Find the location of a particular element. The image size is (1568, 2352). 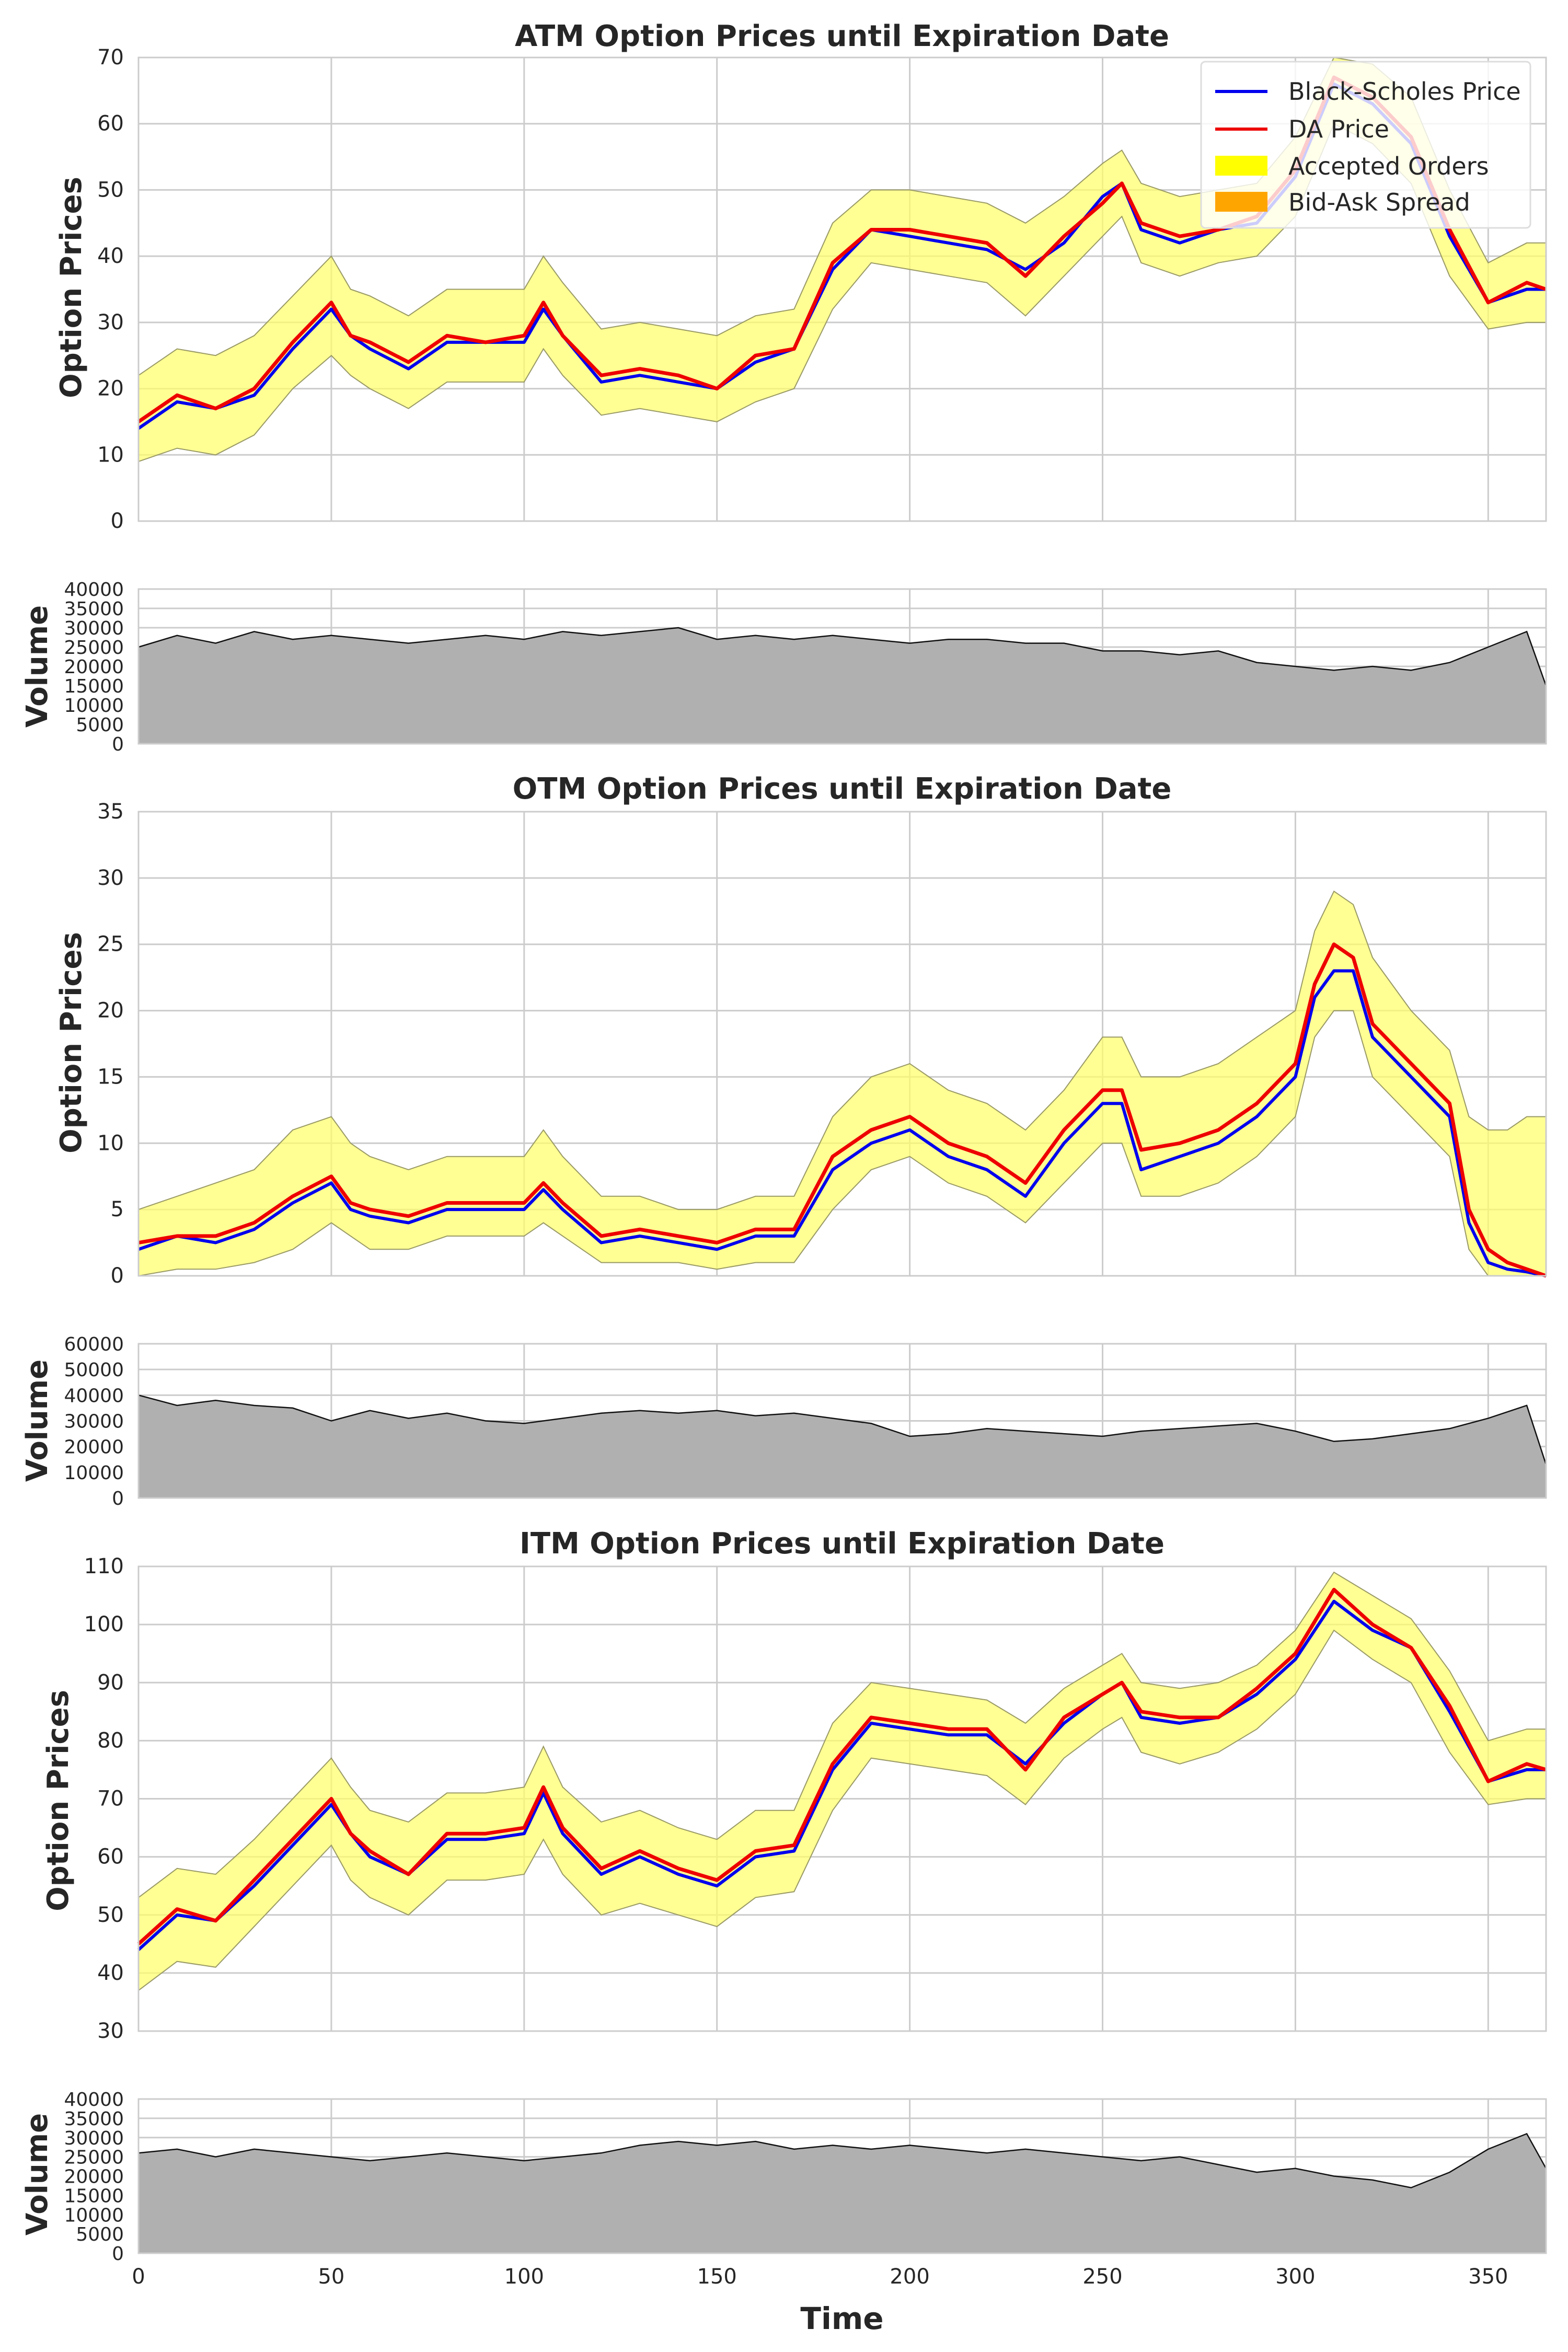

atm-y-tick-label: 0 is located at coordinates (117, 521).